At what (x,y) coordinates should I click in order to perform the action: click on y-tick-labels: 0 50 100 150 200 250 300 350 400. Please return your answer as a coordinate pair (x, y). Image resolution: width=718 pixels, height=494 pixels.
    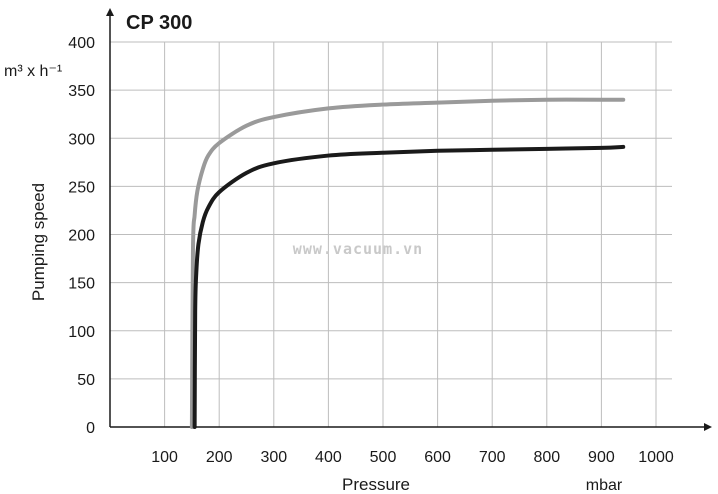
    Looking at the image, I should click on (81, 236).